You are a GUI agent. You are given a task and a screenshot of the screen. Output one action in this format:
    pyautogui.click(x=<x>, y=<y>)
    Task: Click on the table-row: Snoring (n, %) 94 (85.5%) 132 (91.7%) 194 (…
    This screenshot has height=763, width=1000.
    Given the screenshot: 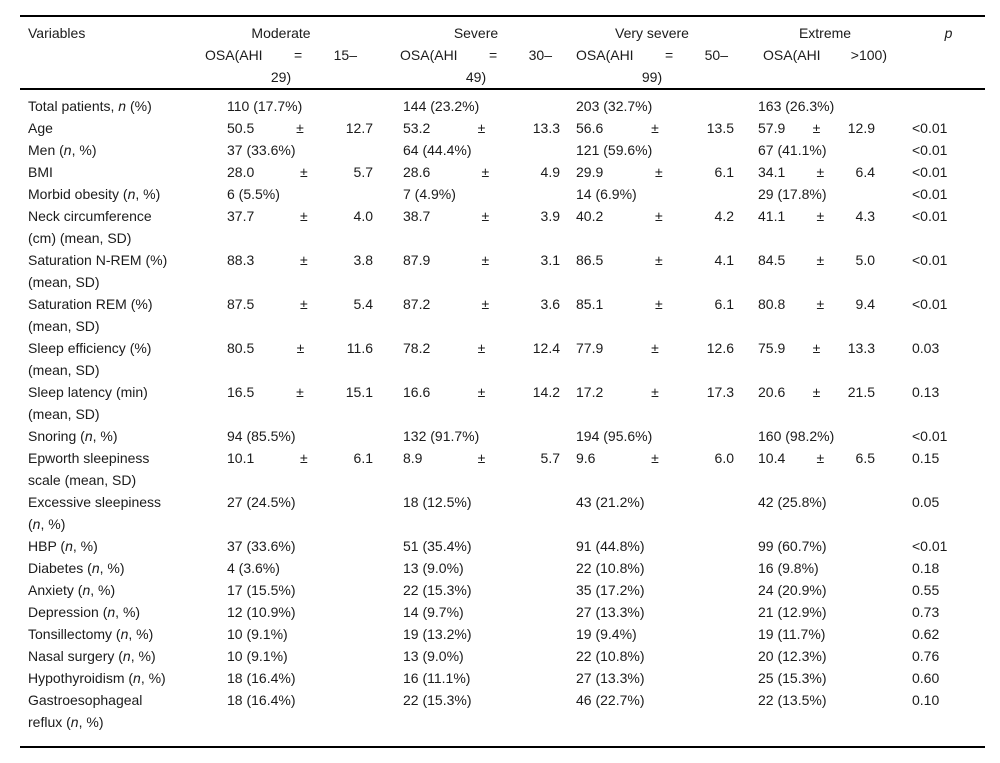 What is the action you would take?
    pyautogui.click(x=502, y=436)
    